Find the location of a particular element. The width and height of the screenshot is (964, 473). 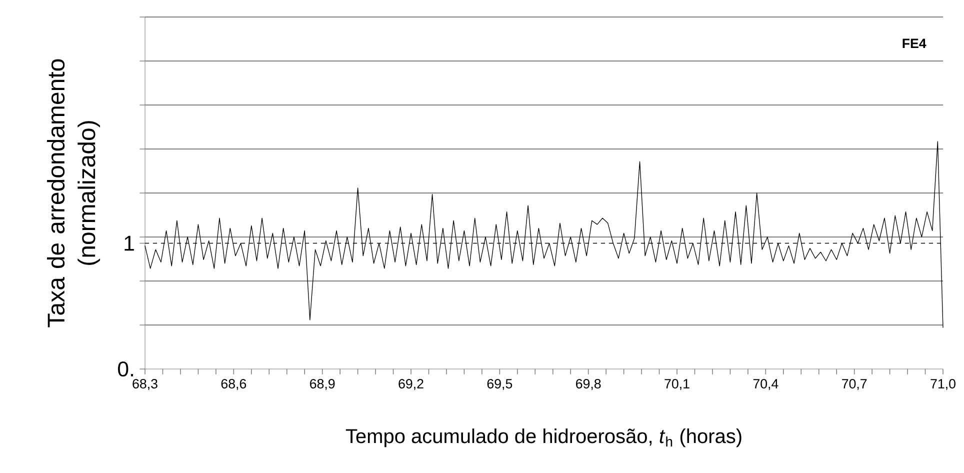

x-tick-label: 70,7 is located at coordinates (854, 384).